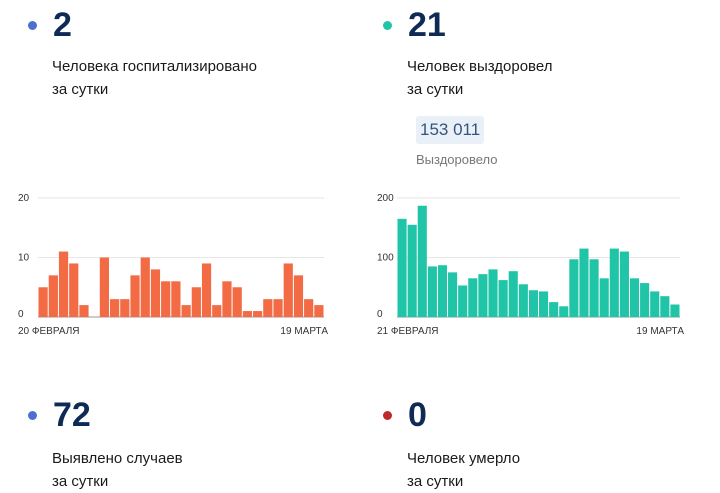 This screenshot has height=493, width=720. Describe the element at coordinates (72, 415) in the screenshot. I see `cases-number: 72` at that location.